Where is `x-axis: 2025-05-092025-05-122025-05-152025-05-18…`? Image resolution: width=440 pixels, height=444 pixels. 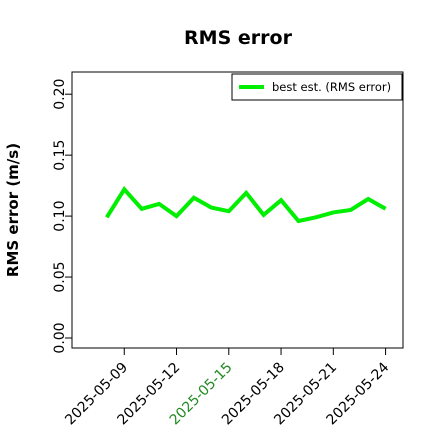 x-axis: 2025-05-092025-05-122025-05-152025-05-18… is located at coordinates (227, 388).